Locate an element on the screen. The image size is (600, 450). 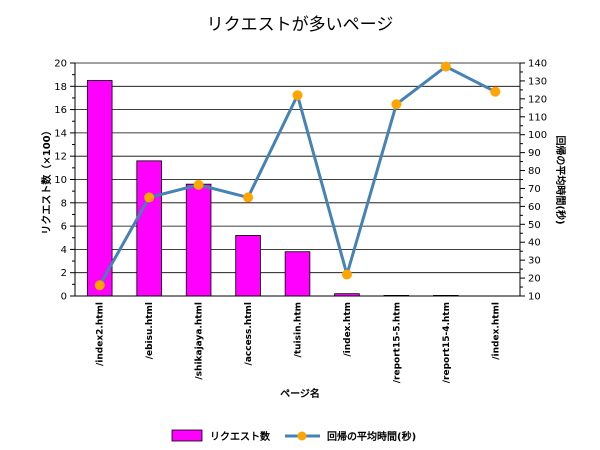
right-tick-label: 70 is located at coordinates (534, 189).